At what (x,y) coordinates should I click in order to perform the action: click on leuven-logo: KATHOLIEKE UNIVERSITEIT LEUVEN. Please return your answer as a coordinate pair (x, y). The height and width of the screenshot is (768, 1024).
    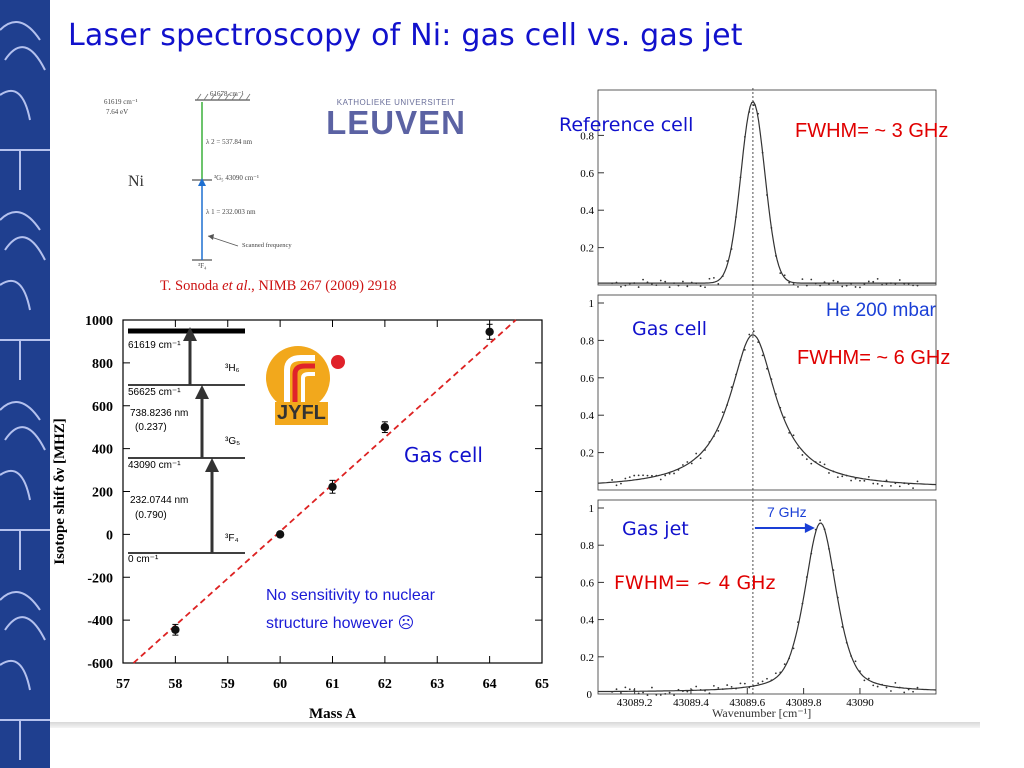
    Looking at the image, I should click on (396, 119).